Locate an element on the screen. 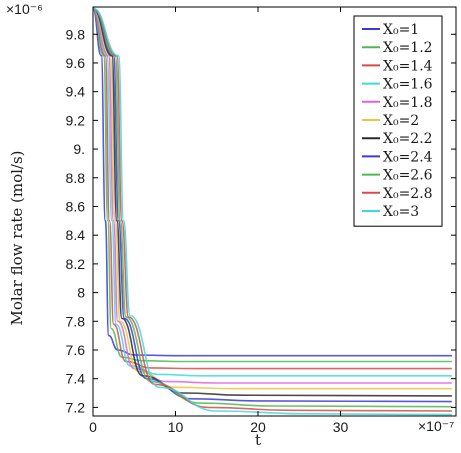  y-axis-label: Molar flow rate (mol/s) is located at coordinates (17, 237).